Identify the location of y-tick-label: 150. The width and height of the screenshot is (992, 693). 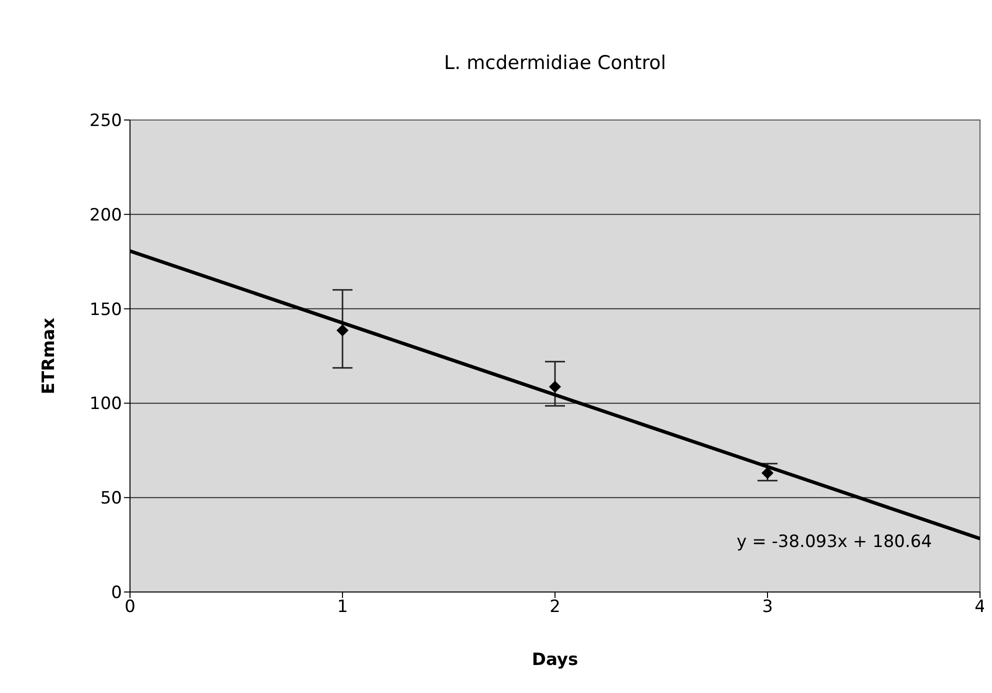
(106, 310).